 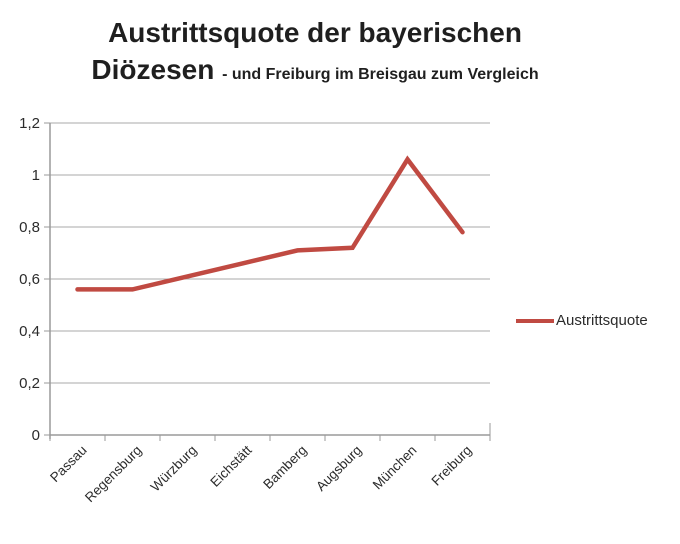 I want to click on legend-label: Austrittsquote, so click(x=602, y=320).